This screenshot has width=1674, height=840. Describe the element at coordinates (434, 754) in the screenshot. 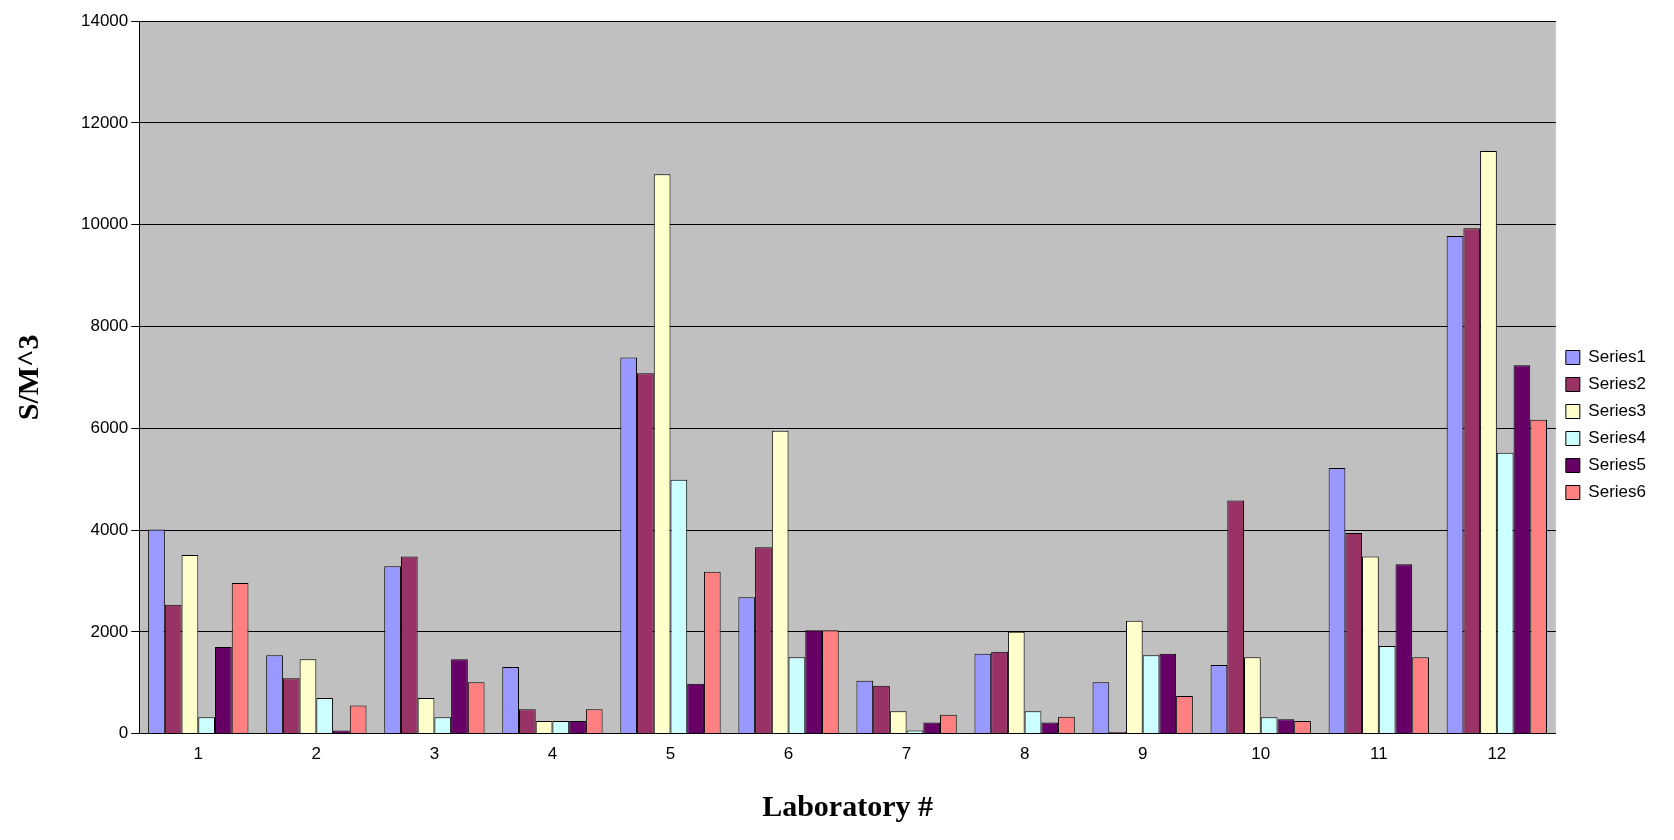

I see `x-tick-label: 3` at that location.